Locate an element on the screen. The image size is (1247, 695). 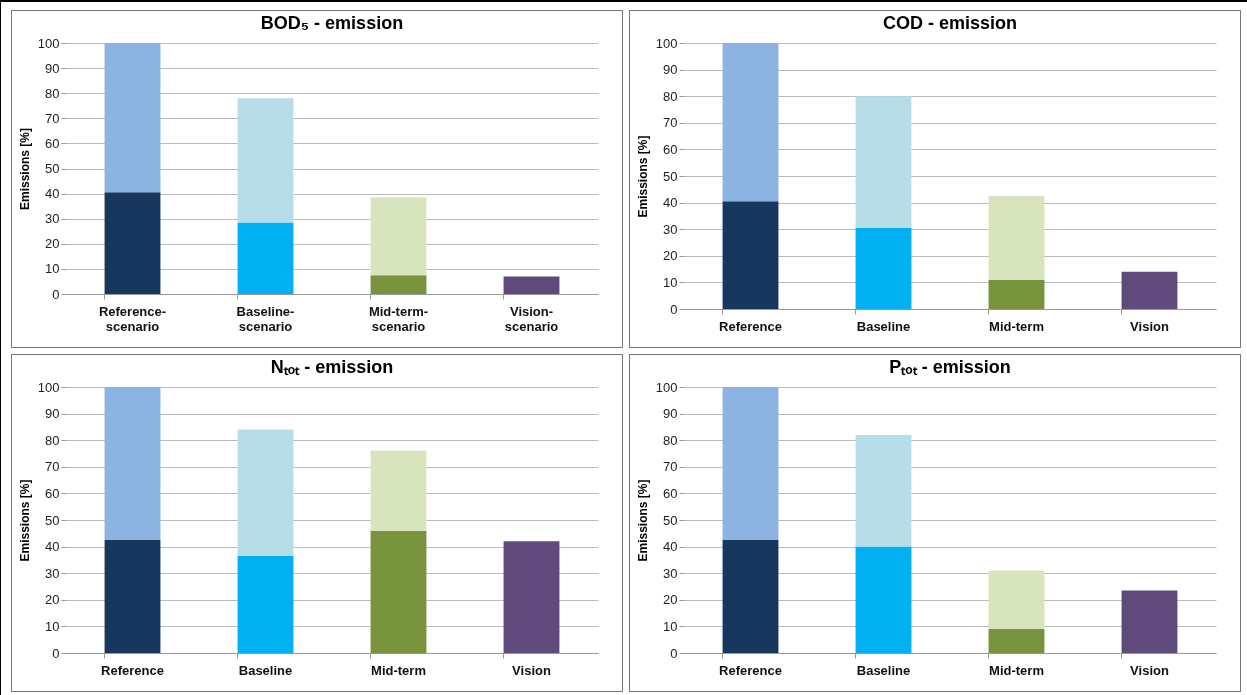
chart-title: Nₜₒₜ - emission is located at coordinates (332, 367).